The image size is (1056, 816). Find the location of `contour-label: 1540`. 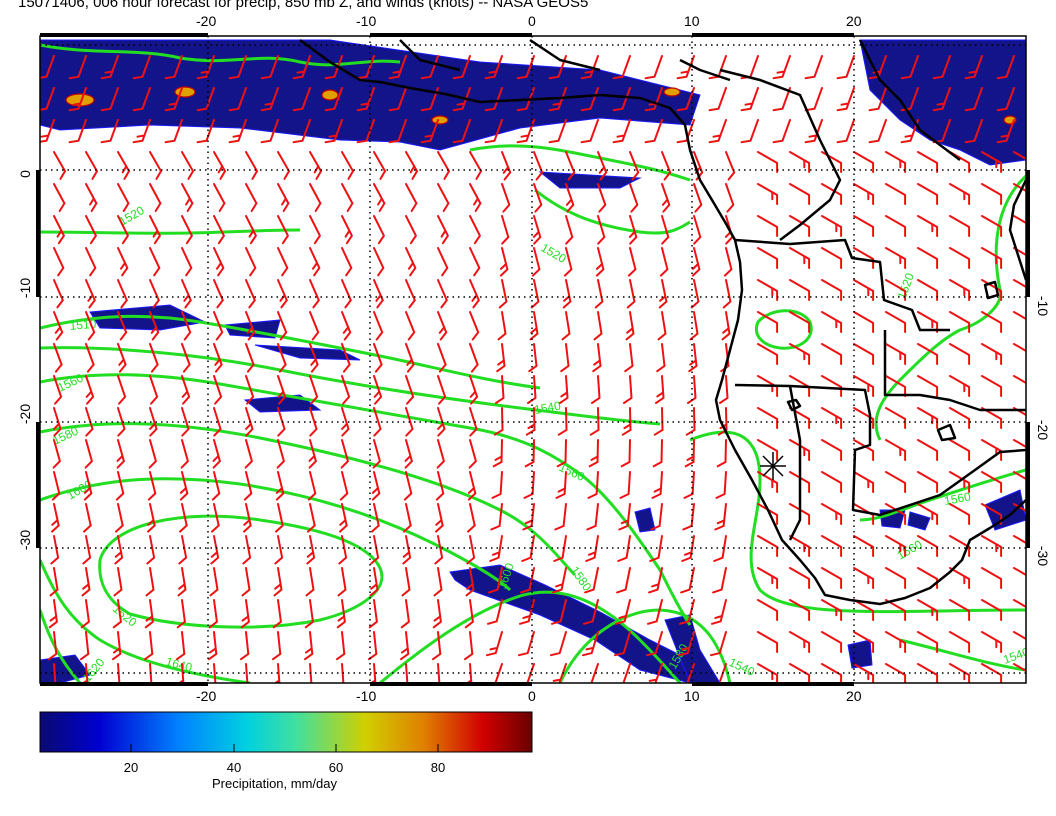

contour-label: 1540 is located at coordinates (547, 407).